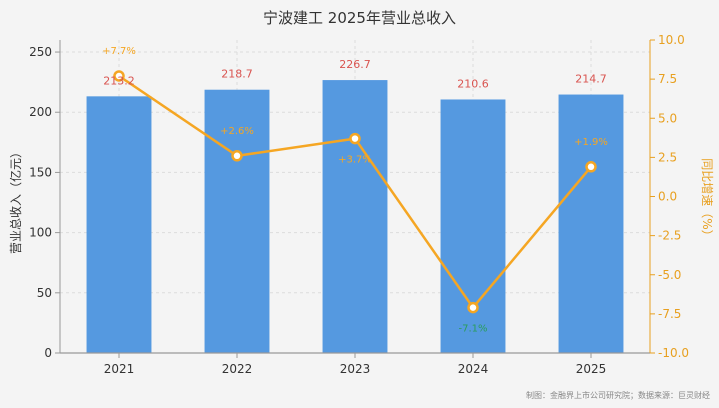 Image resolution: width=719 pixels, height=408 pixels. Describe the element at coordinates (473, 369) in the screenshot. I see `x-tick-label: 2024` at that location.